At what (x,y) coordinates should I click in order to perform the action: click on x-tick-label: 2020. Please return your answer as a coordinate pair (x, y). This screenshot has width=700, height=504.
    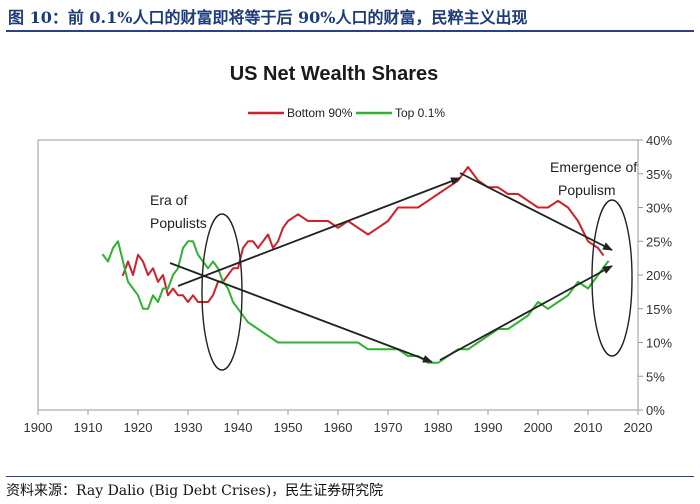
    Looking at the image, I should click on (638, 427).